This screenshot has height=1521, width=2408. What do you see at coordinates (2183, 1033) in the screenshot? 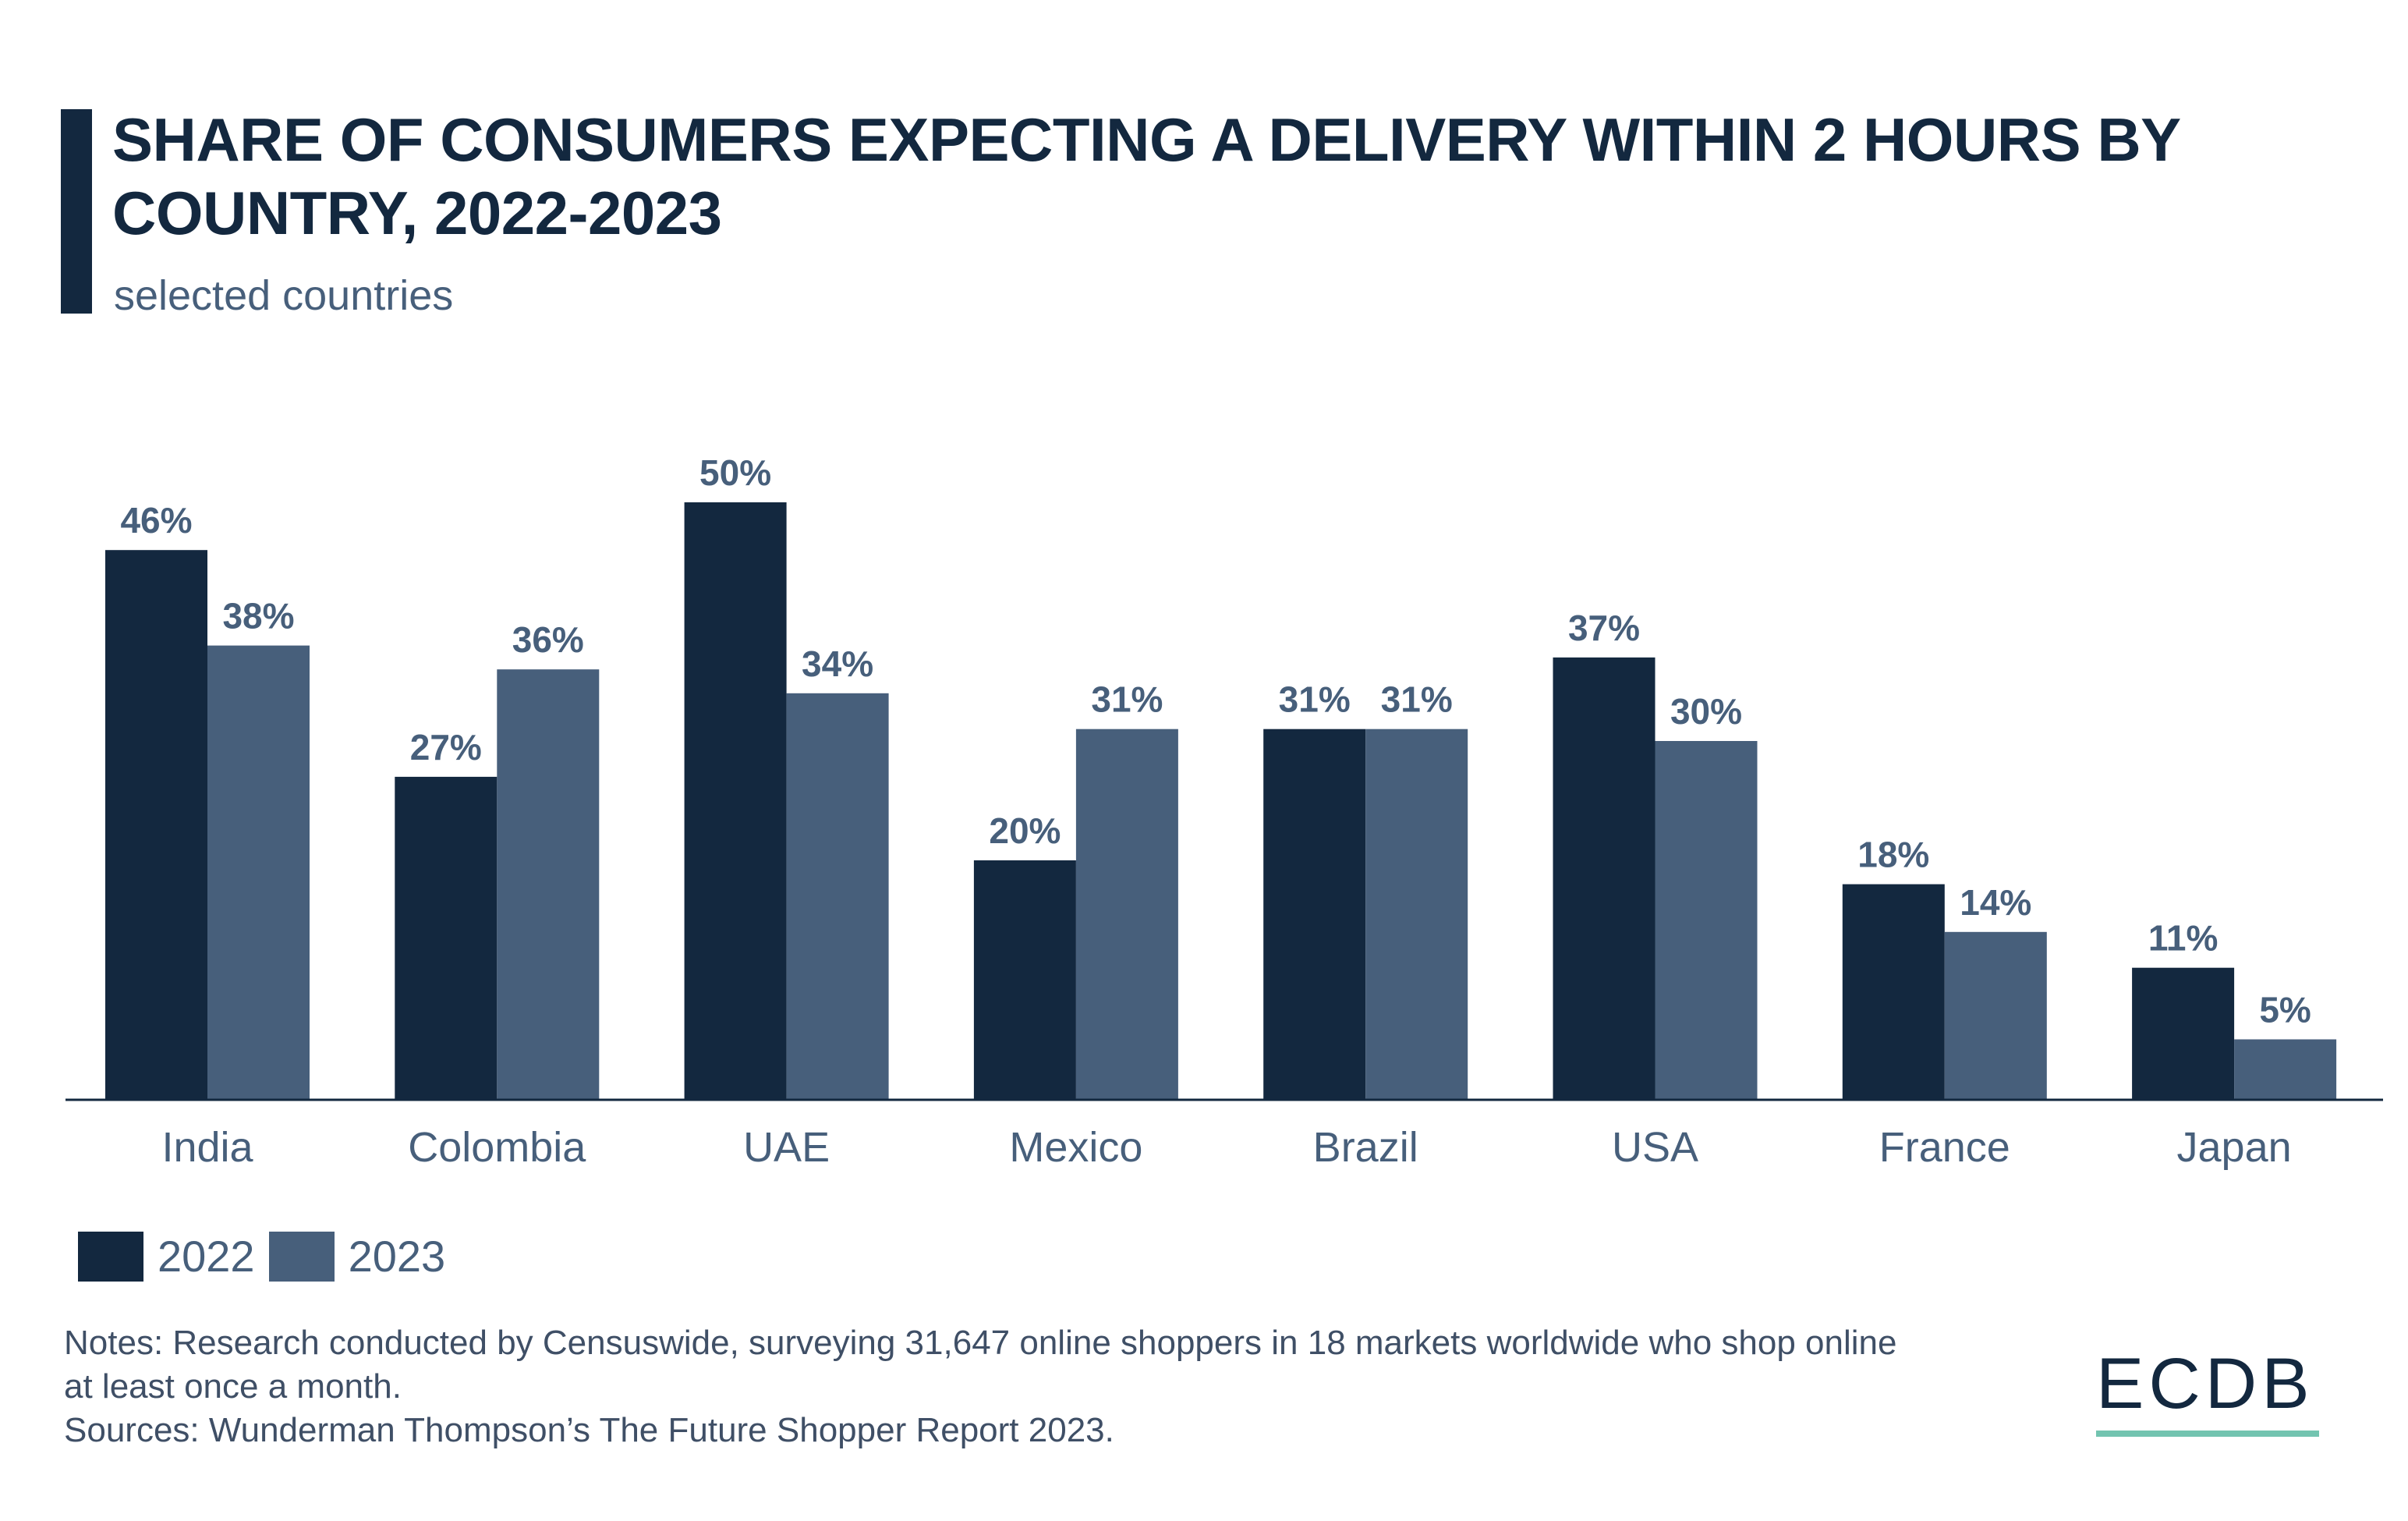
I see `bar-japan-2022` at bounding box center [2183, 1033].